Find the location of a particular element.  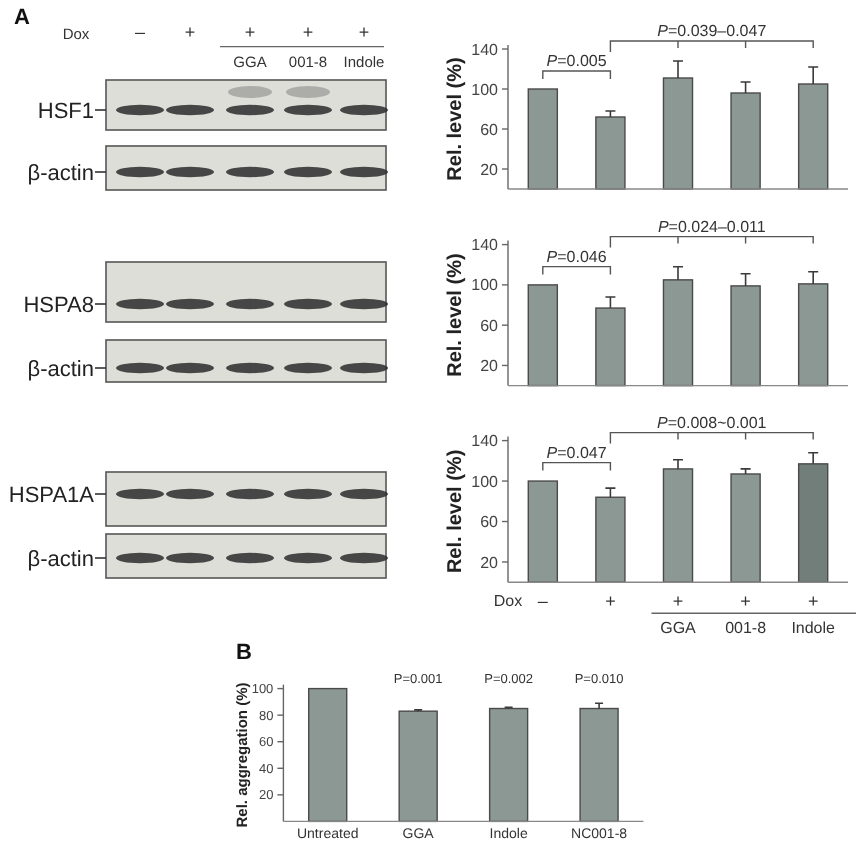

chart-title: B is located at coordinates (244, 653).